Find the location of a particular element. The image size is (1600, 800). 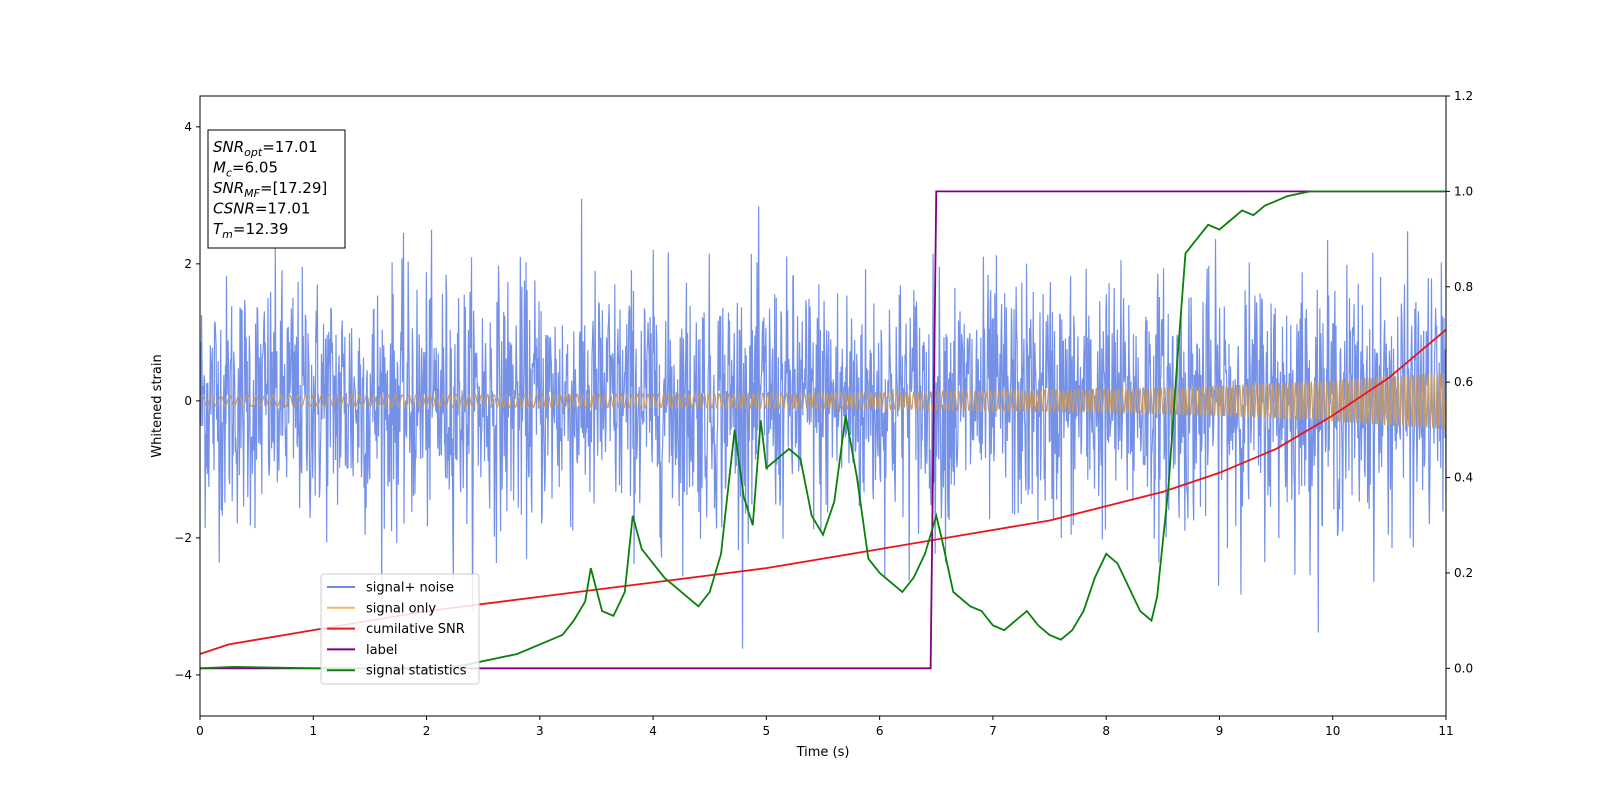

legend-label: label is located at coordinates (381, 650).